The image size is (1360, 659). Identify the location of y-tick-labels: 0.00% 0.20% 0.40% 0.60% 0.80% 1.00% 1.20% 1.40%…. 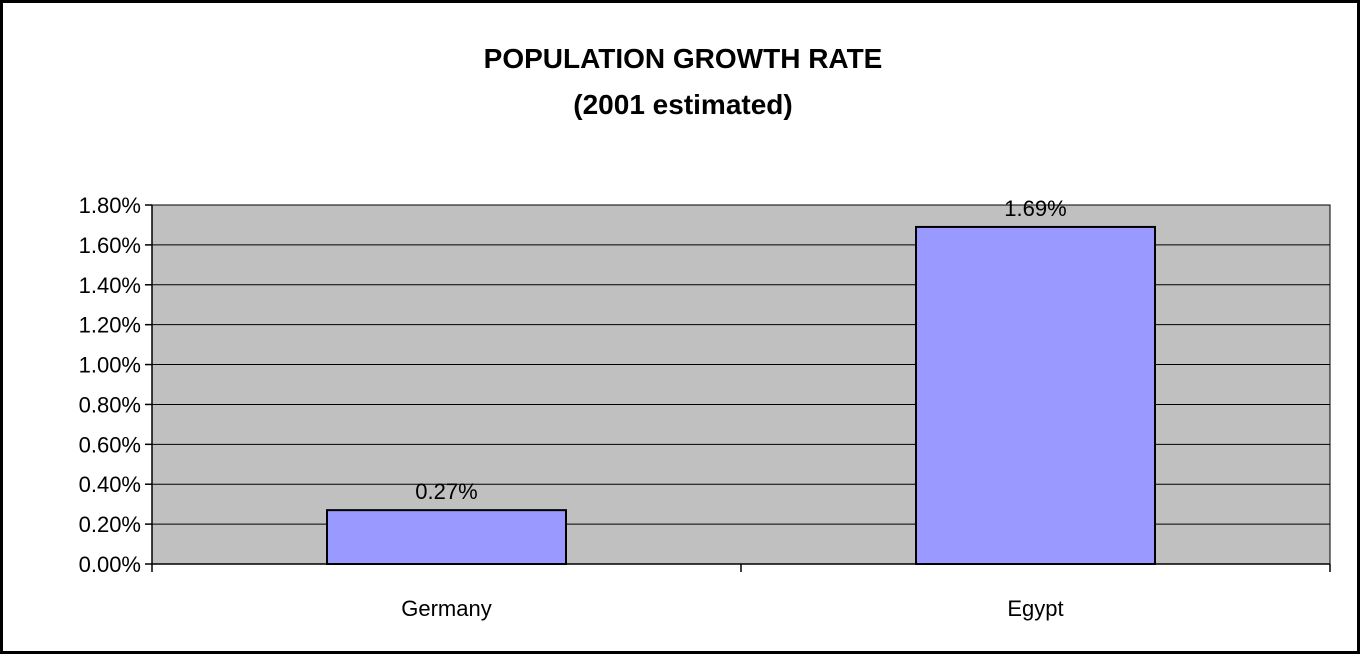
(110, 385).